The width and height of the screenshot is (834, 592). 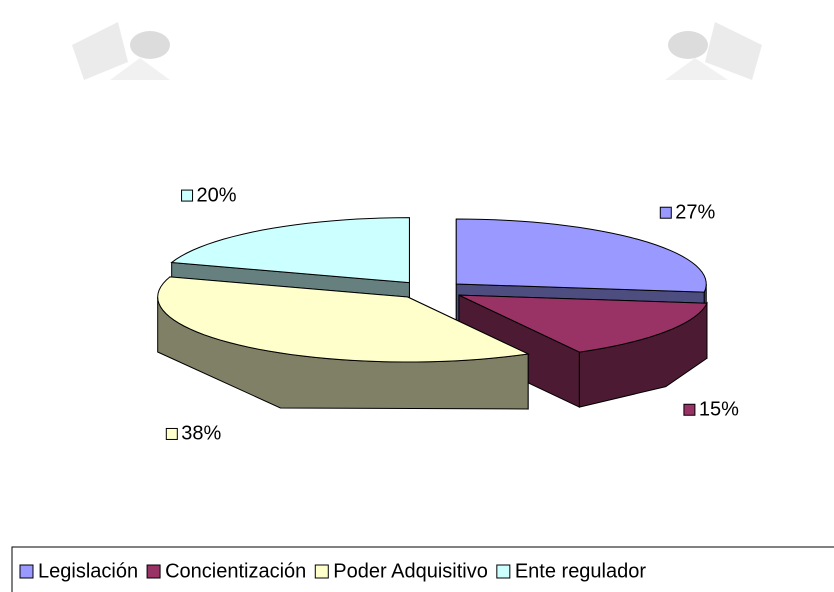 I want to click on data-label: 38%, so click(x=201, y=434).